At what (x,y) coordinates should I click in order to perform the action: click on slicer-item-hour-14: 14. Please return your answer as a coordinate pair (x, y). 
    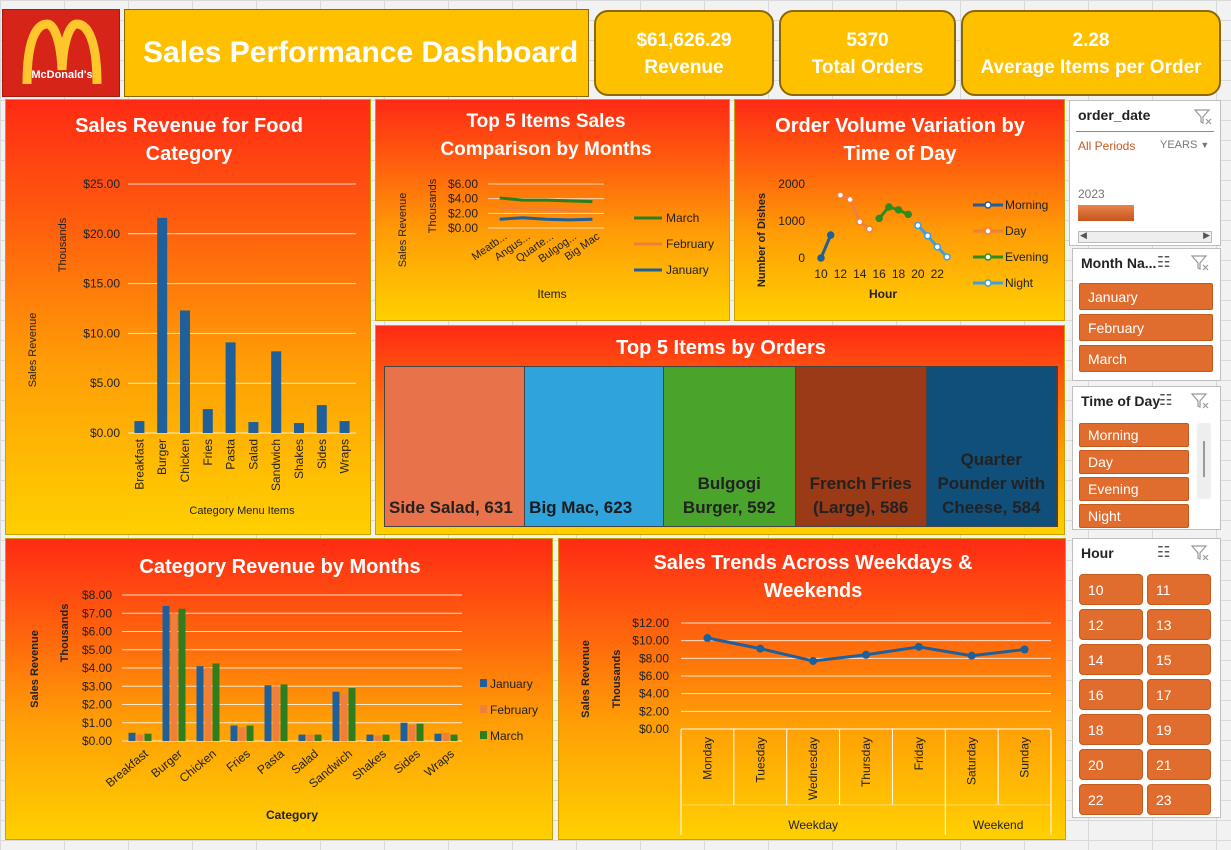
    Looking at the image, I should click on (1111, 659).